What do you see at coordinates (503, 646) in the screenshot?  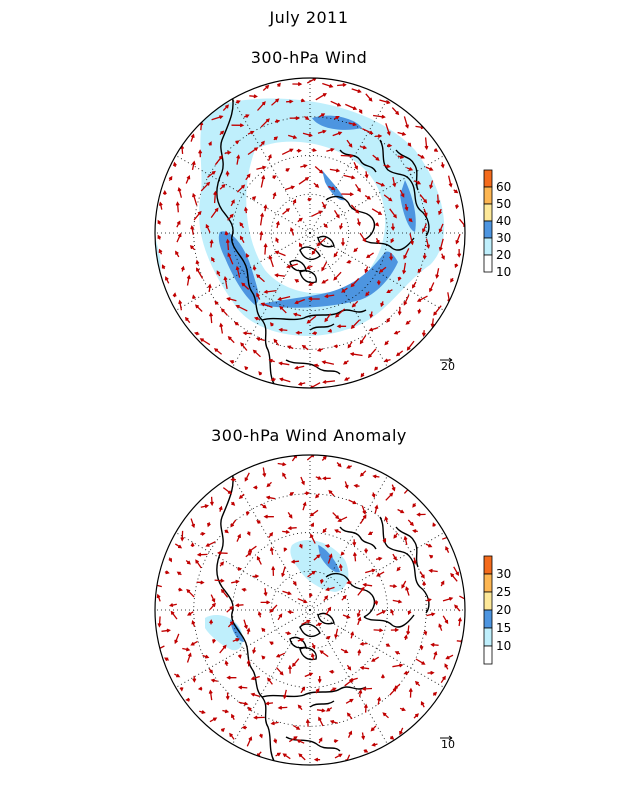 I see `colorbar-label: 10` at bounding box center [503, 646].